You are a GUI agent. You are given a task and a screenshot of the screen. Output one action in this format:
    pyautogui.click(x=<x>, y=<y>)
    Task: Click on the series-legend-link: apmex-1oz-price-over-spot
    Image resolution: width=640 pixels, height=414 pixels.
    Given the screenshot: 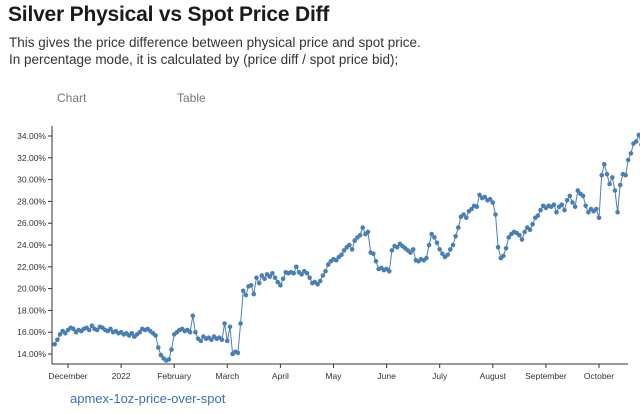 What is the action you would take?
    pyautogui.click(x=148, y=398)
    